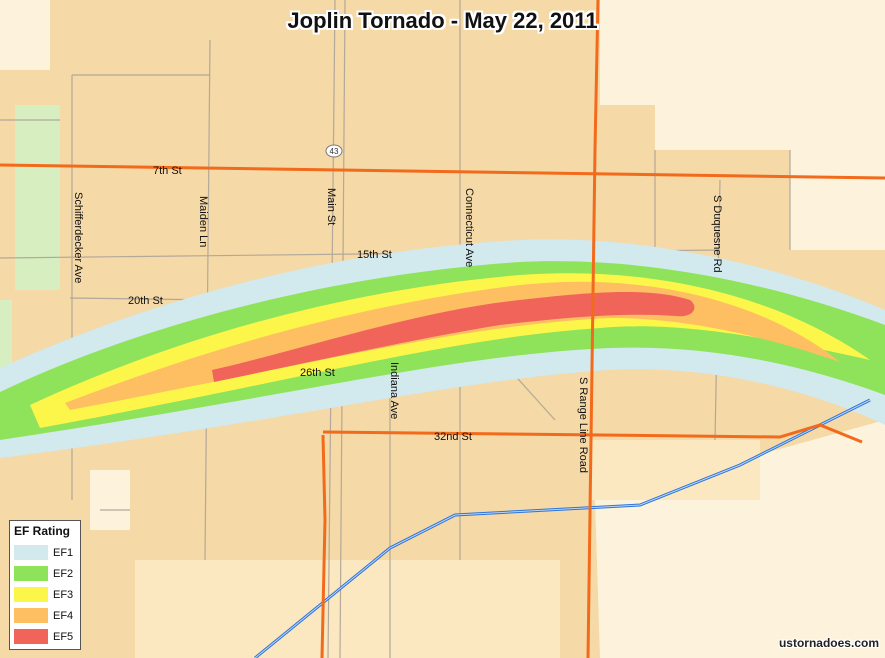  I want to click on legend-label-ef1: EF1, so click(63, 552).